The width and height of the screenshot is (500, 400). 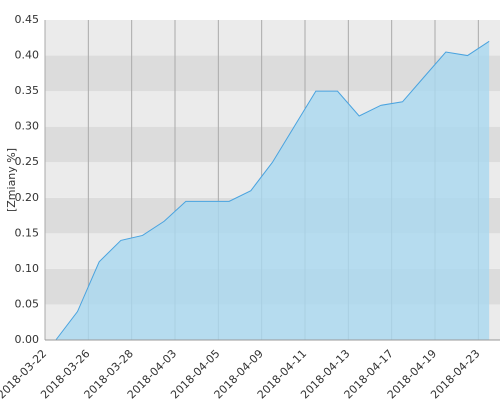 I want to click on y-tick-label: 0.45, so click(x=27, y=19).